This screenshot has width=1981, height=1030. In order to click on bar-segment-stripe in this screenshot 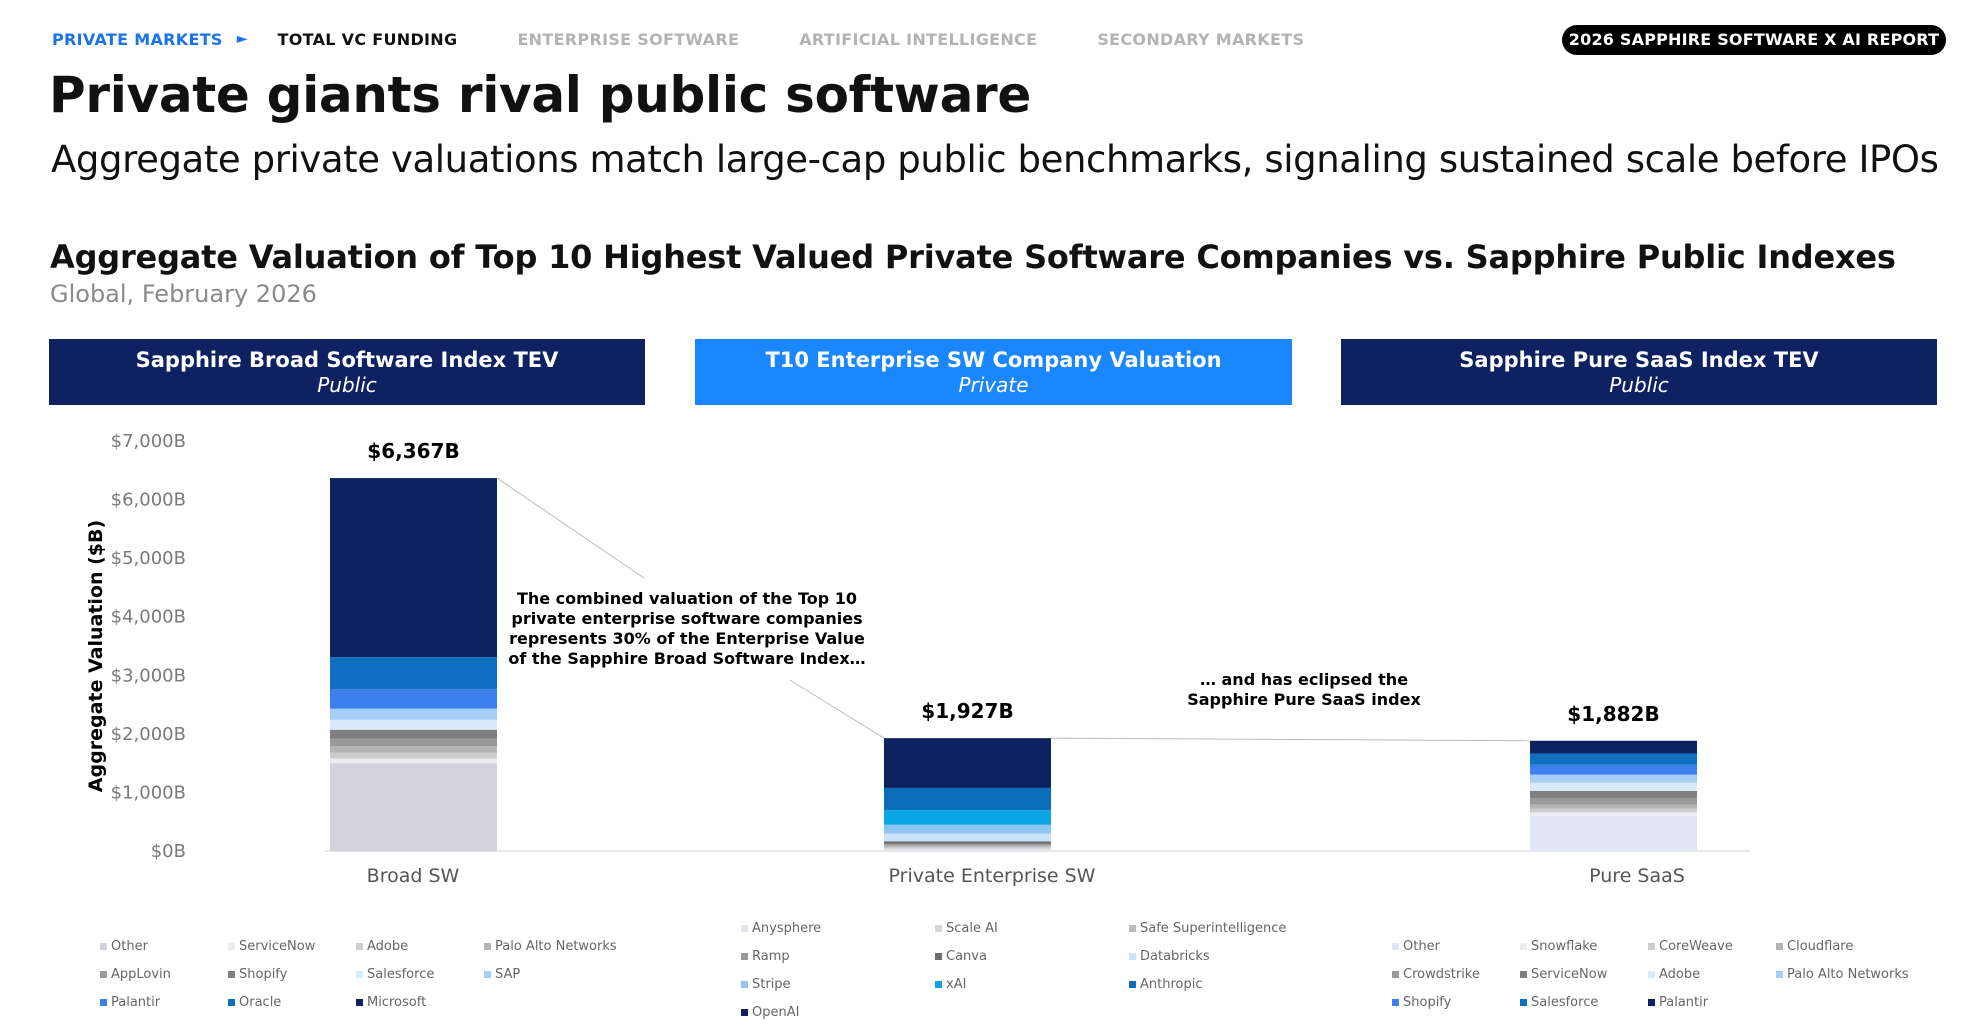, I will do `click(967, 829)`.